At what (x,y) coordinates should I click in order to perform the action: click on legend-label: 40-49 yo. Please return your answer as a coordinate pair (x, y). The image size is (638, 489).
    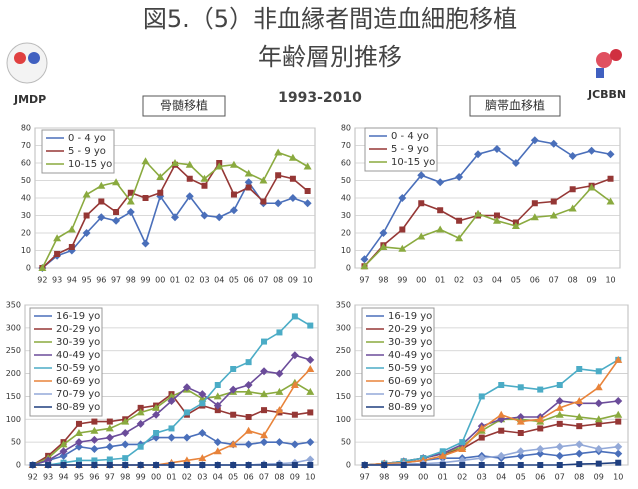
    Looking at the image, I should click on (410, 355).